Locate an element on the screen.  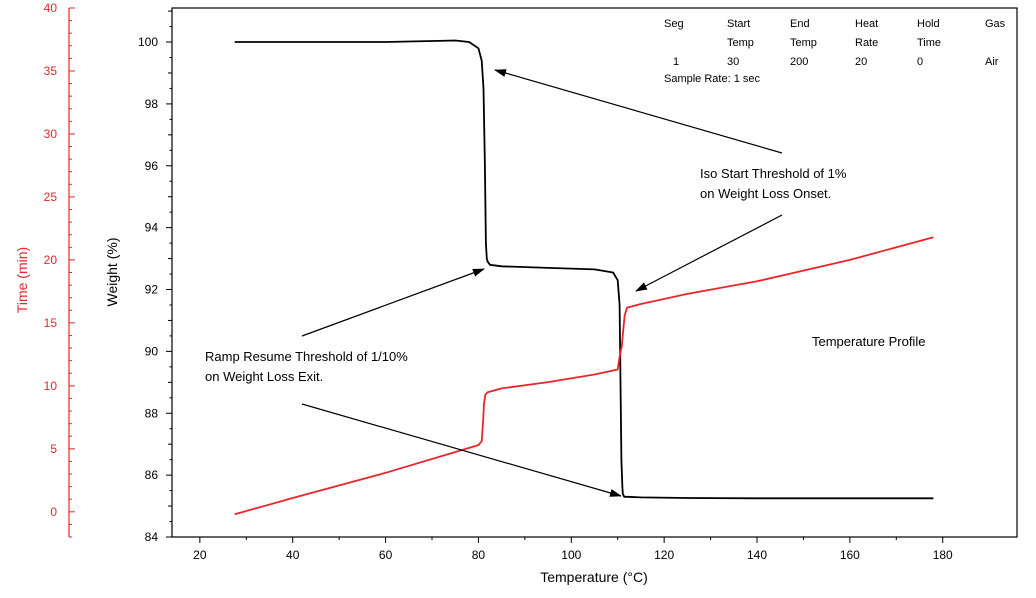
x-tick-label: 80 is located at coordinates (479, 555).